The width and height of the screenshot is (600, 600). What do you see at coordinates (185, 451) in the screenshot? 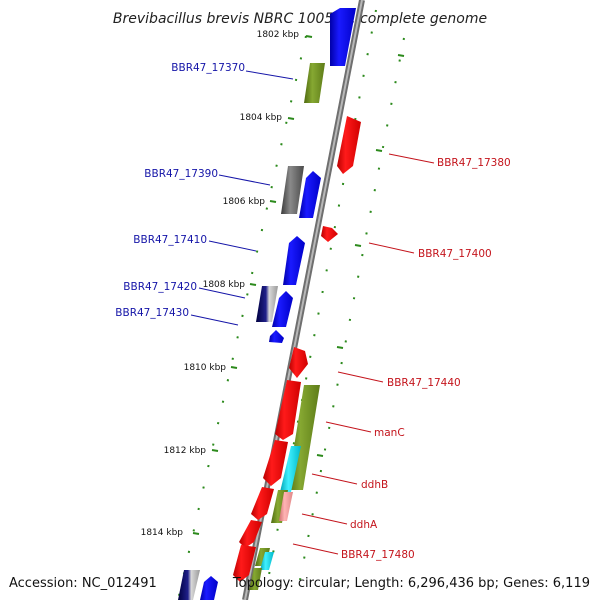
I see `scale-label: 1812 kbp` at bounding box center [185, 451].